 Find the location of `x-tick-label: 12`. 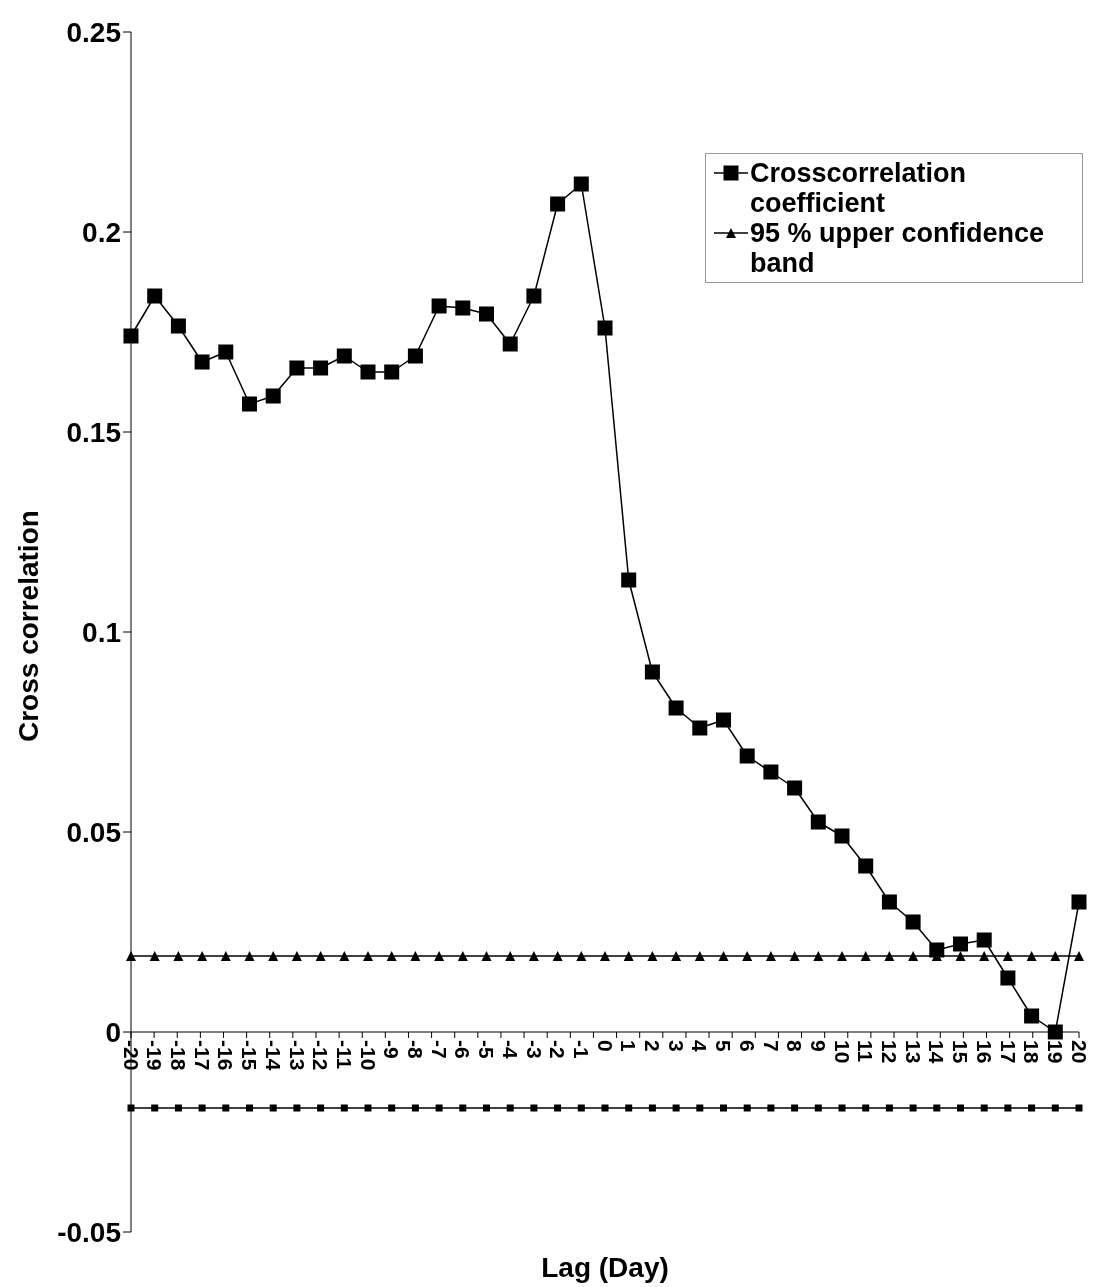

x-tick-label: 12 is located at coordinates (890, 1052).